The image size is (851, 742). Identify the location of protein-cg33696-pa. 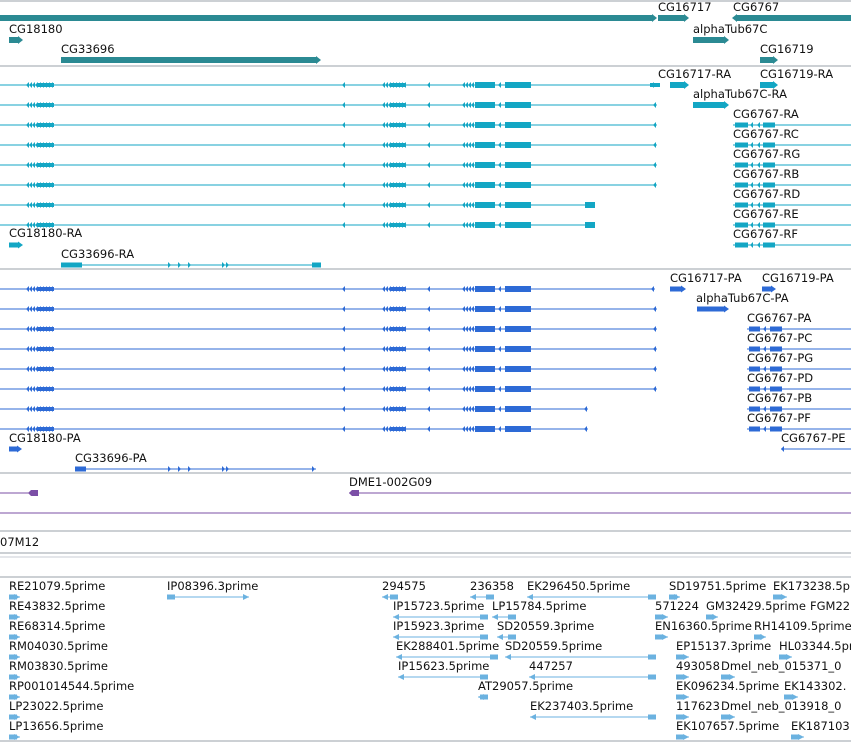
(195, 469).